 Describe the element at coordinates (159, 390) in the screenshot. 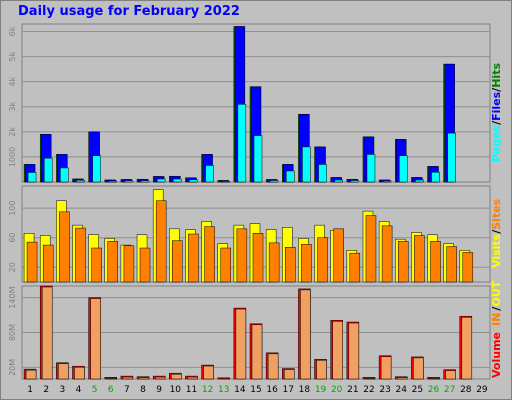

I see `xtick-day-9: 9` at that location.